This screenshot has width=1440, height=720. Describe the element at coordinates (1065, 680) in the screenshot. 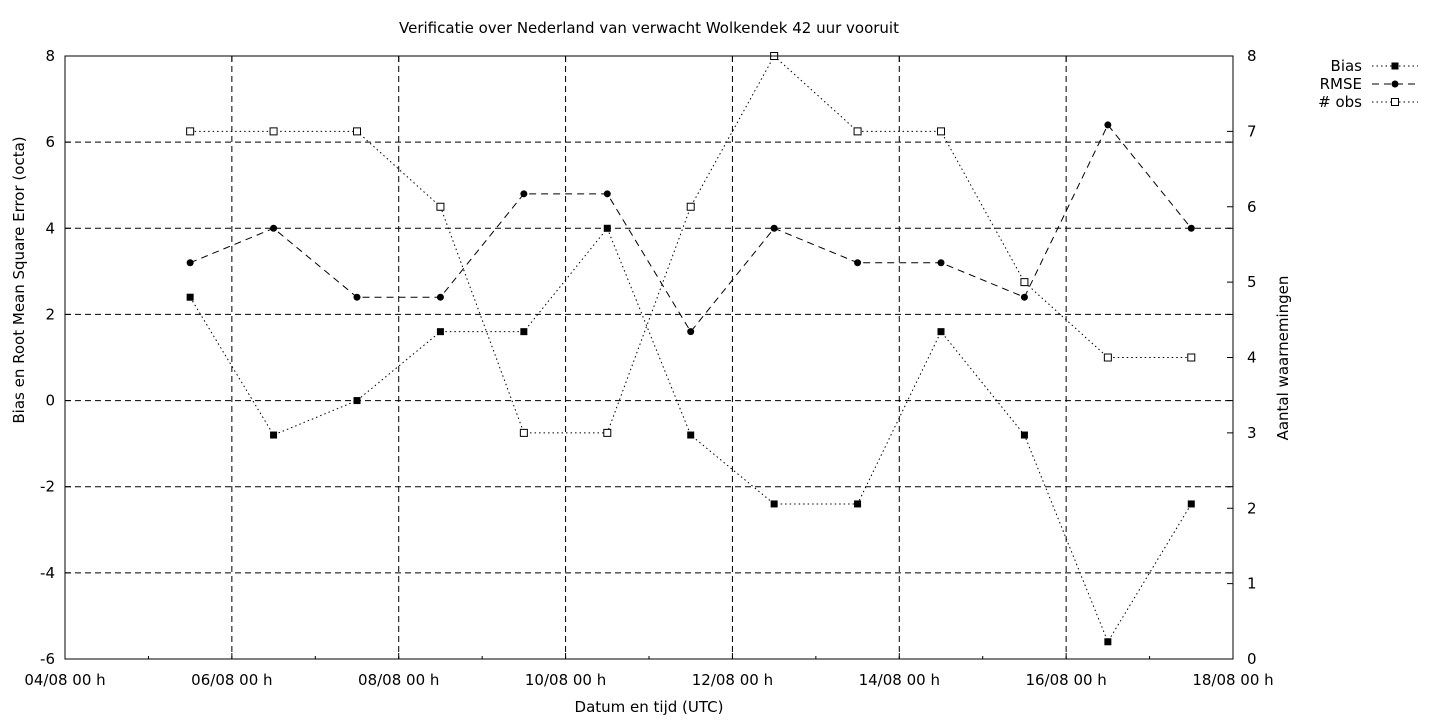

I see `x-tick-label: 16/08 00 h` at that location.